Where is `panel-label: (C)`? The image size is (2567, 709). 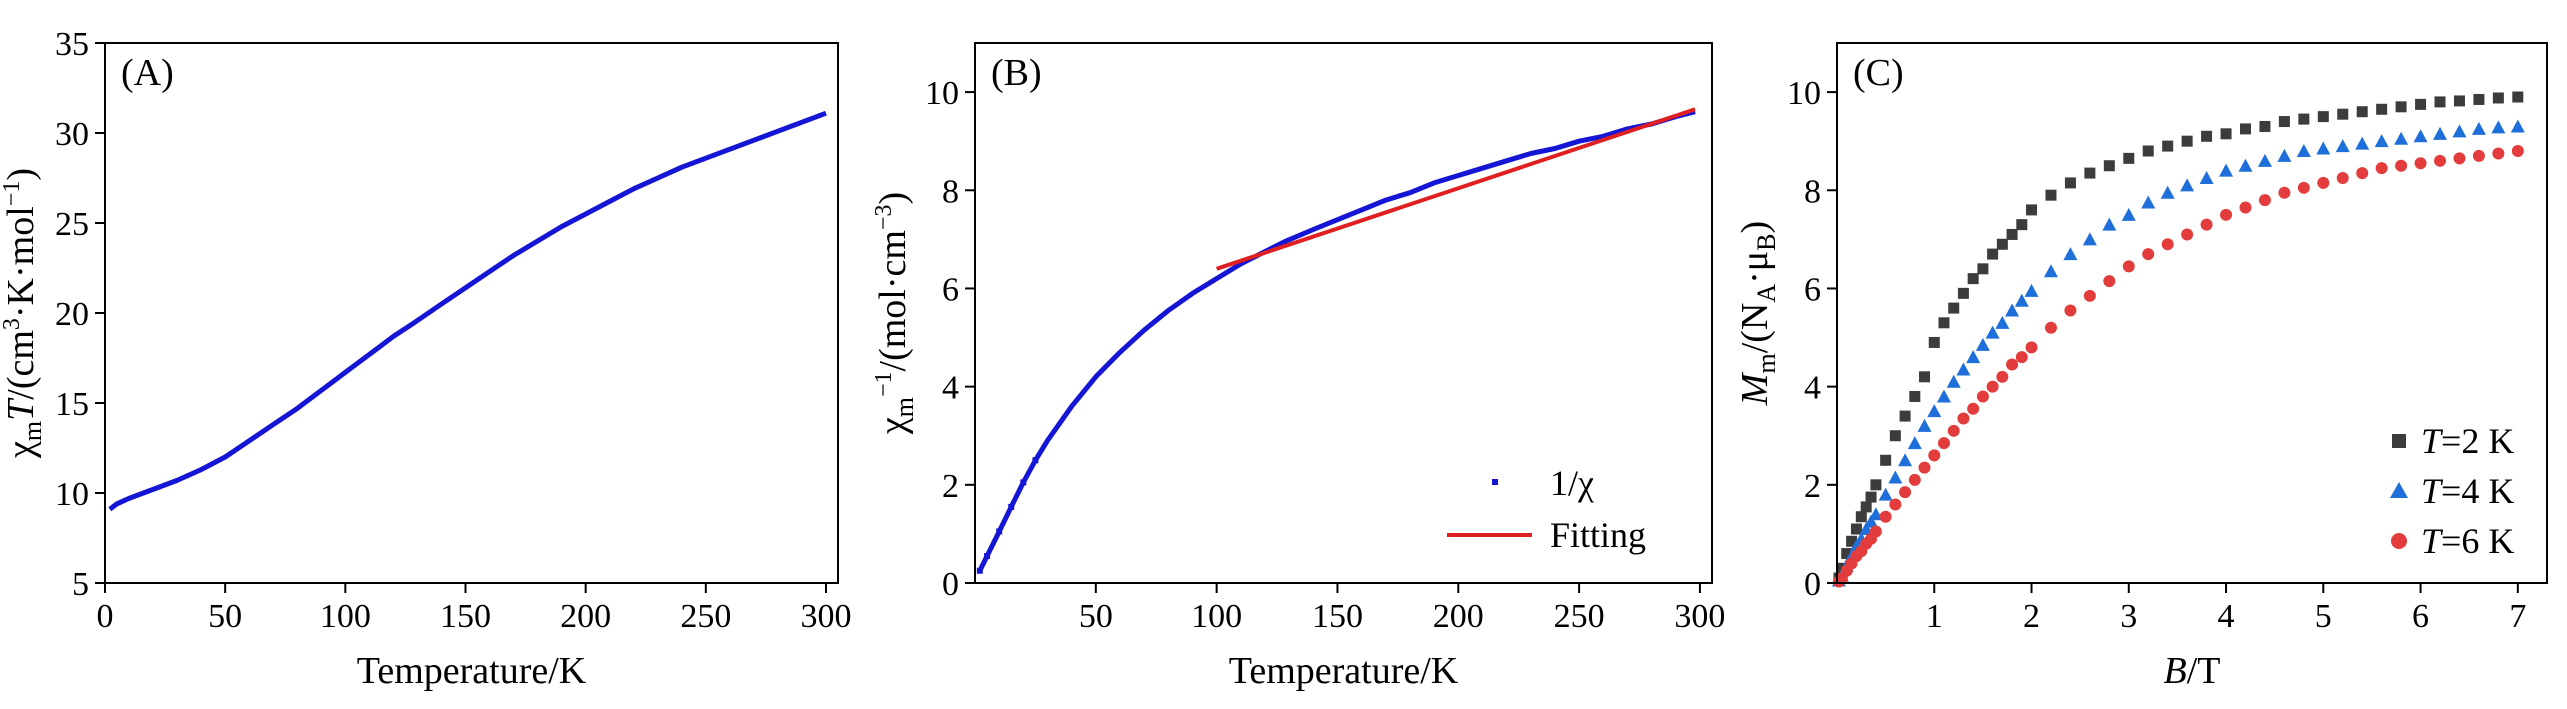
panel-label: (C) is located at coordinates (1878, 73).